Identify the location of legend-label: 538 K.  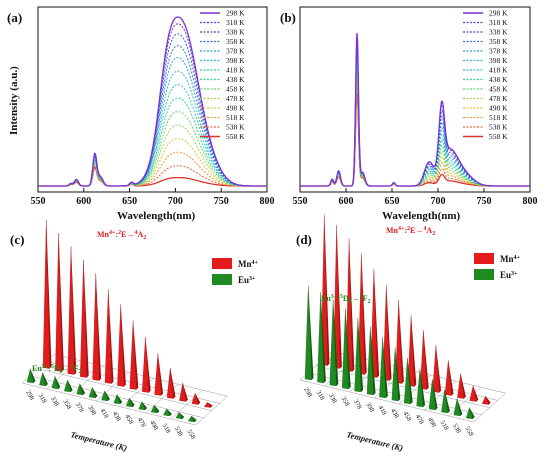
(498, 127).